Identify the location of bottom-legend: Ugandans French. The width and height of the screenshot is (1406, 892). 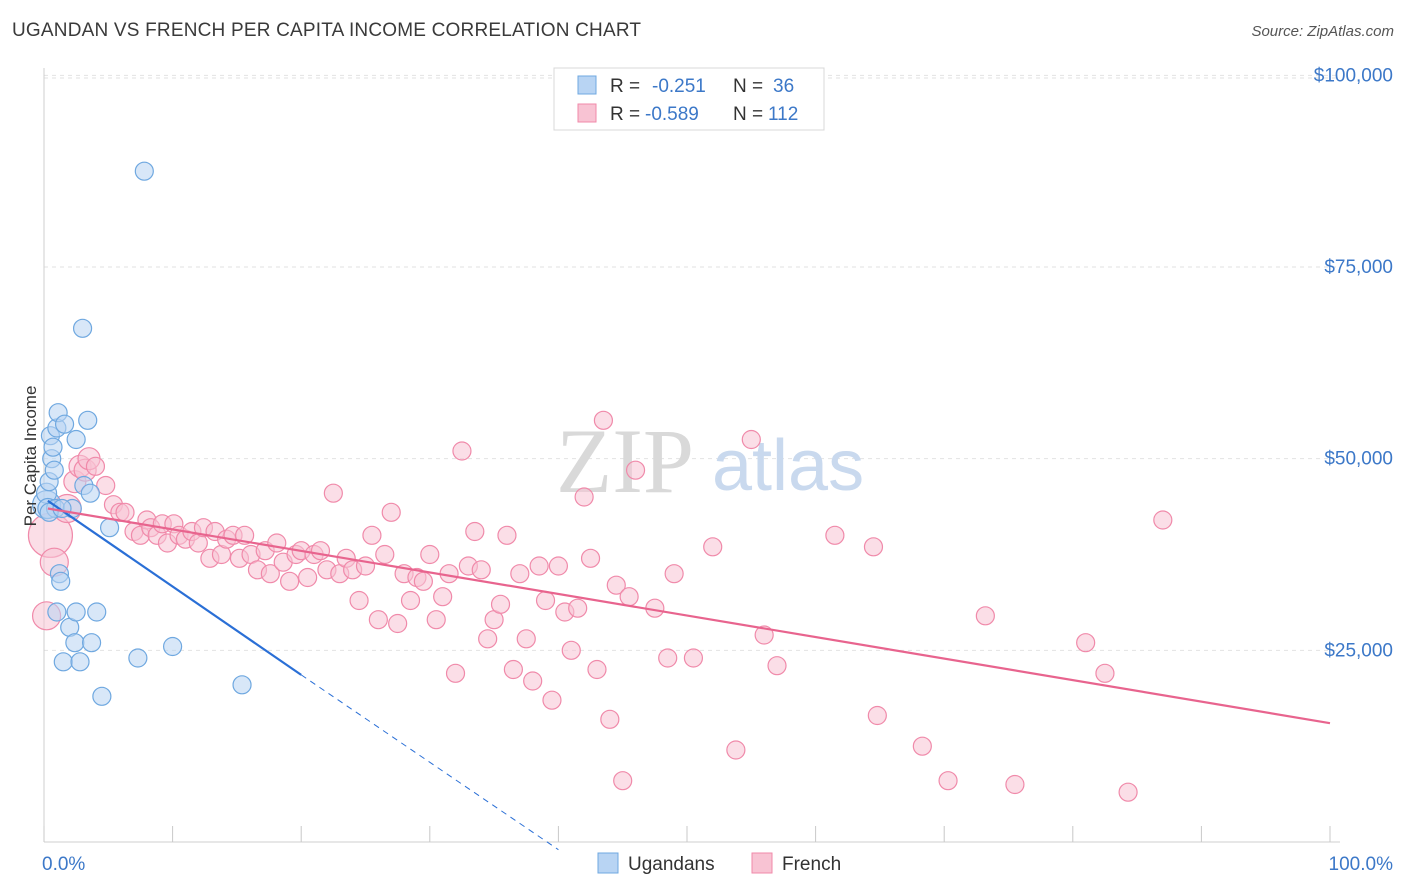
(719, 863).